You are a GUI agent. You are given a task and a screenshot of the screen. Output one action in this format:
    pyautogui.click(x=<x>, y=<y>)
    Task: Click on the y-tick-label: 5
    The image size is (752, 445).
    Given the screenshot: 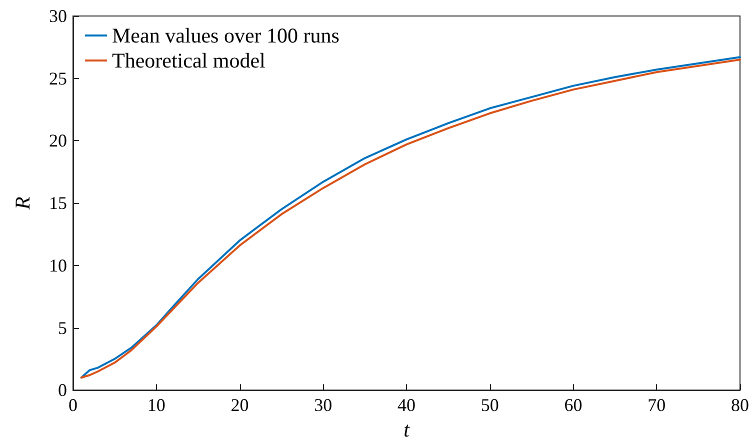 What is the action you would take?
    pyautogui.click(x=62, y=328)
    